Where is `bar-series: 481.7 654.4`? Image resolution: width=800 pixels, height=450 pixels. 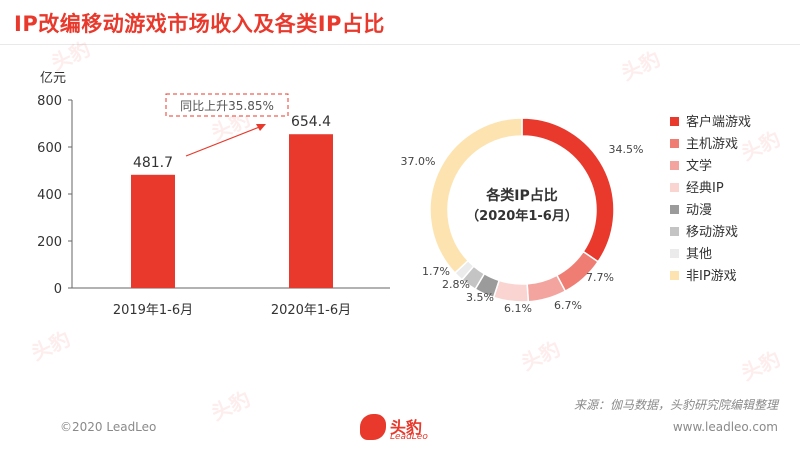
bar-series: 481.7 654.4 is located at coordinates (232, 201).